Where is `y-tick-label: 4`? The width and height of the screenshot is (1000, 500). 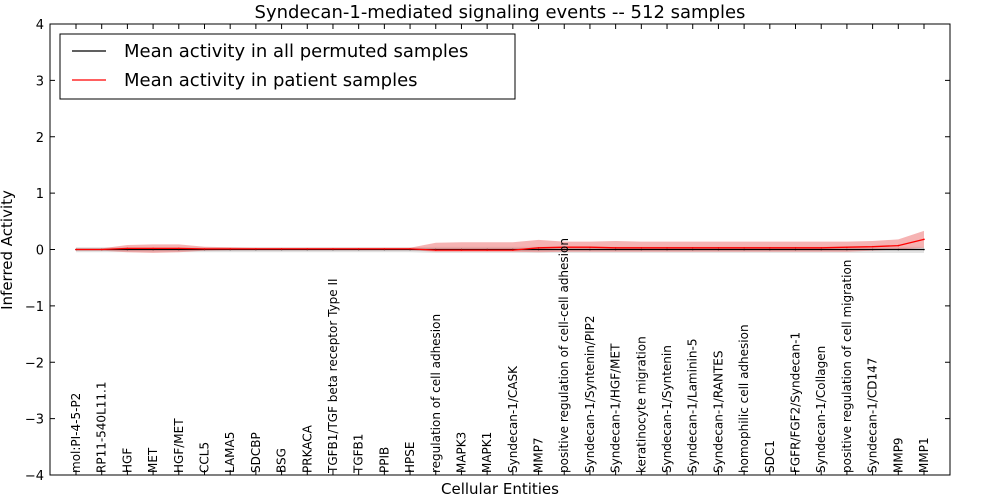 y-tick-label: 4 is located at coordinates (40, 25).